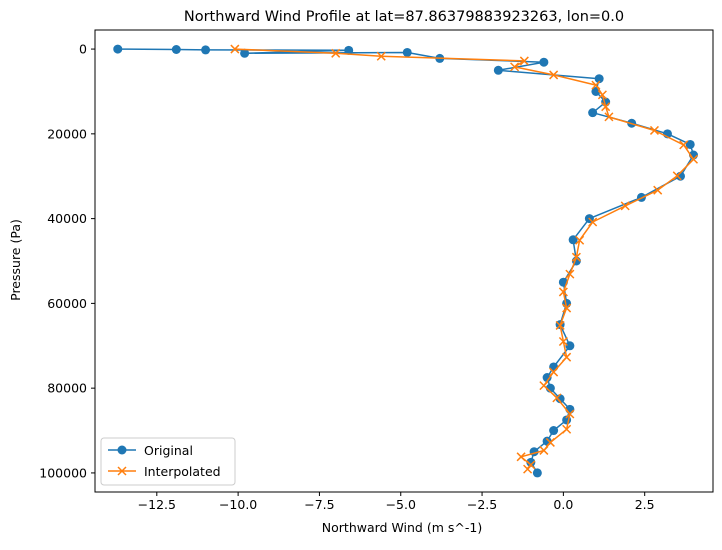  What do you see at coordinates (157, 504) in the screenshot?
I see `x-tick-label: −12.5` at bounding box center [157, 504].